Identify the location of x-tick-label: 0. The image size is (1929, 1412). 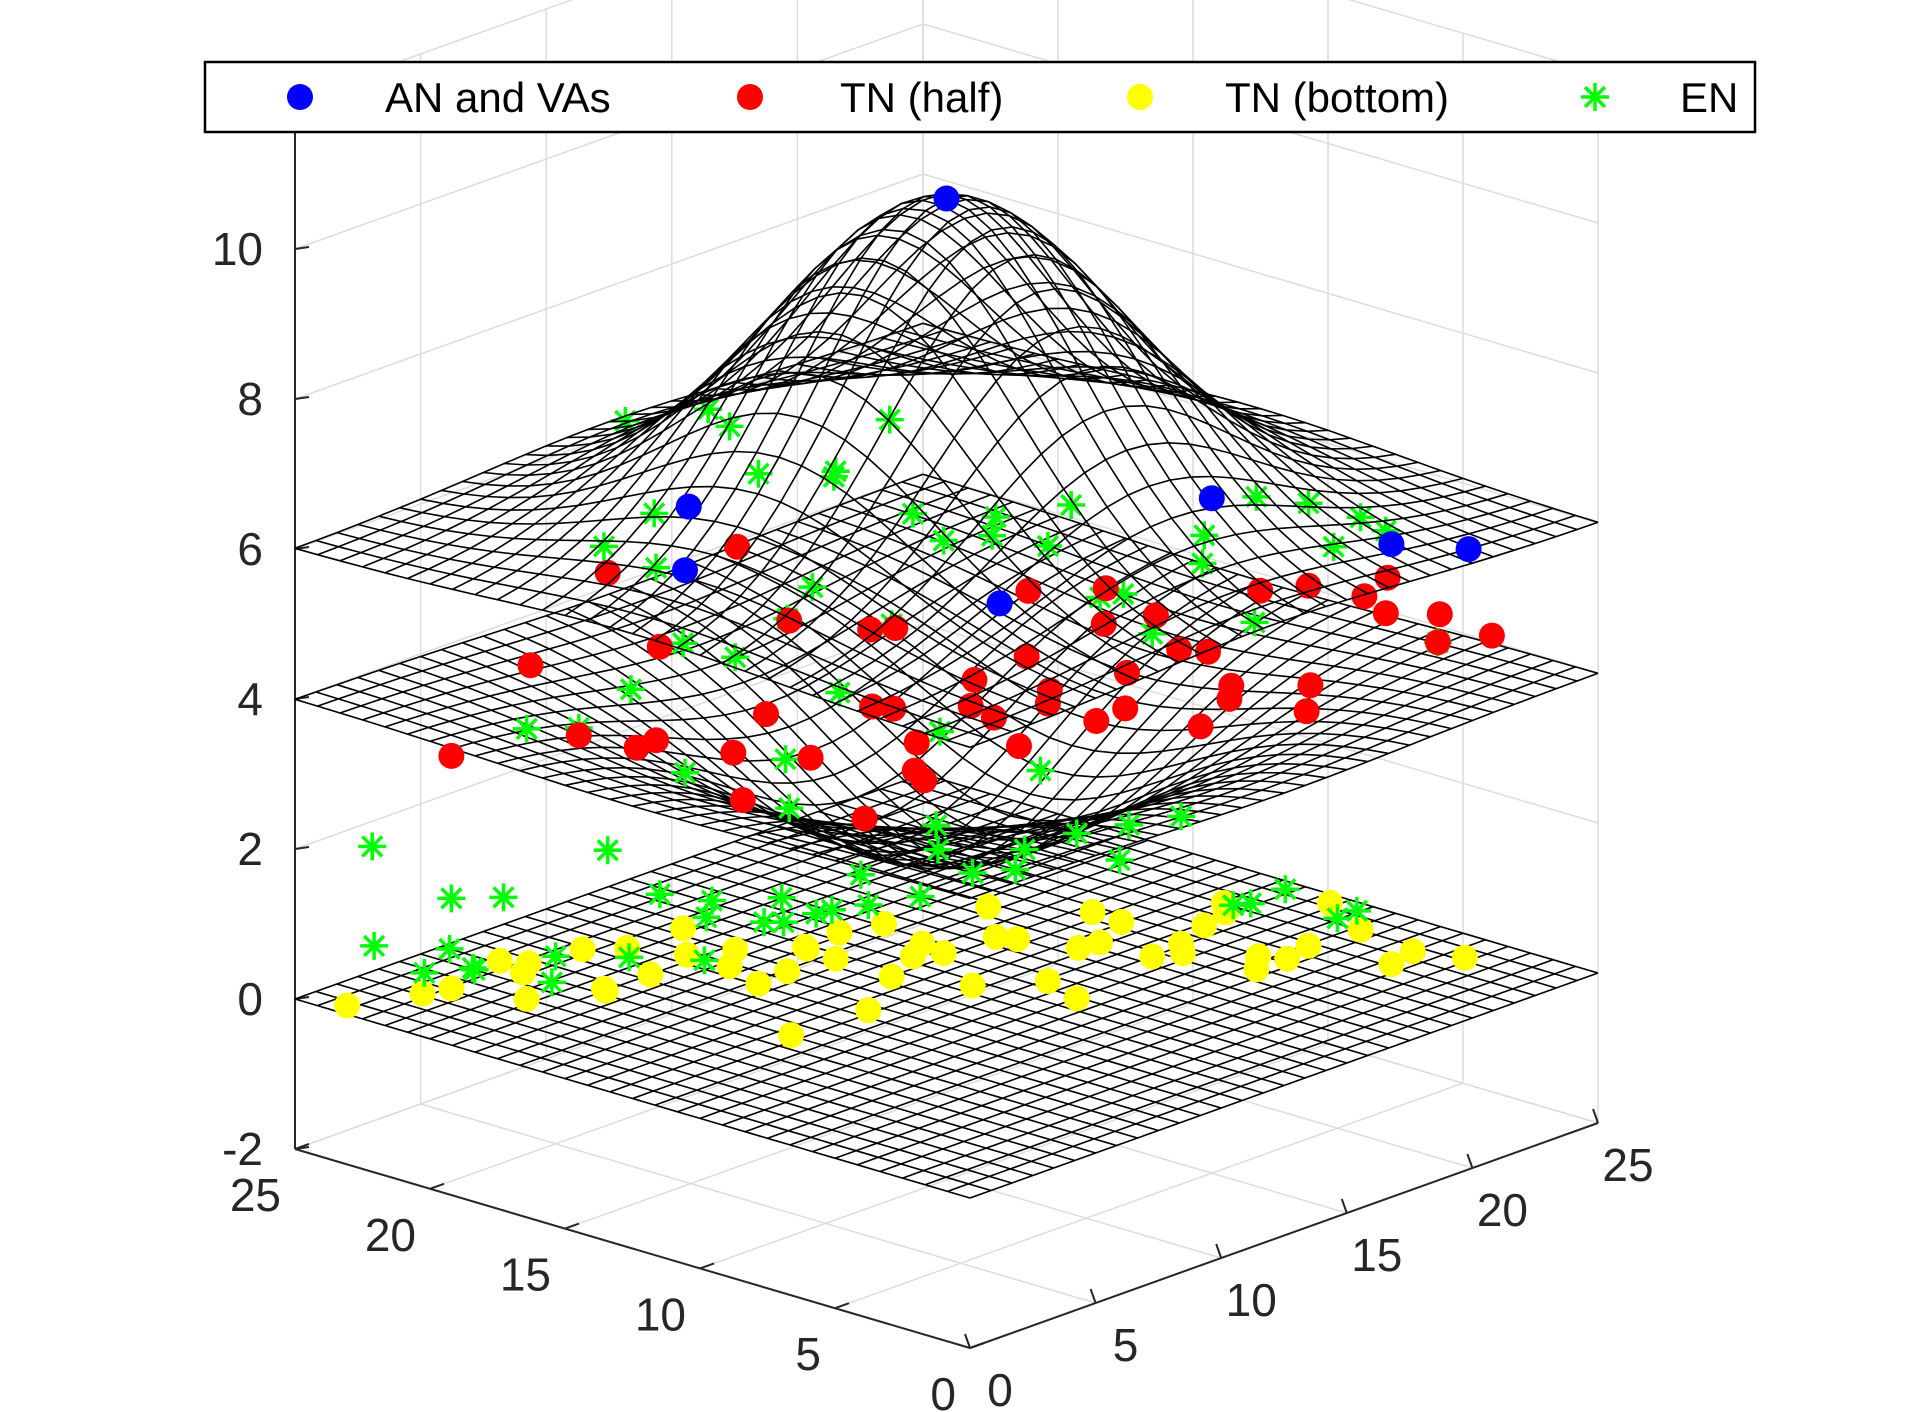
(1000, 1388).